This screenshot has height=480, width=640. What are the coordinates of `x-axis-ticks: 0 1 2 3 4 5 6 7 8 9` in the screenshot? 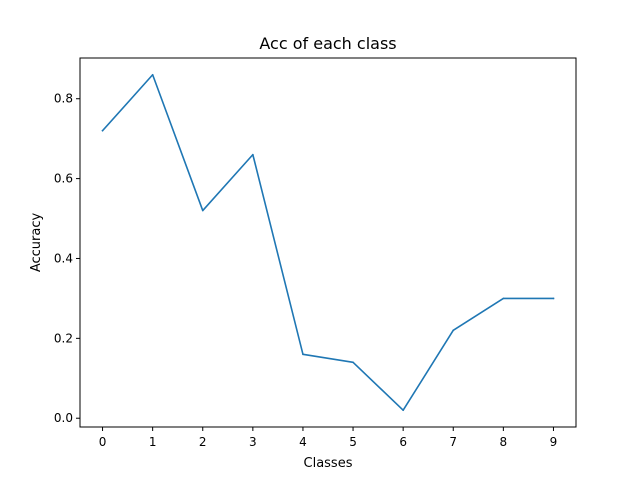 It's located at (328, 438).